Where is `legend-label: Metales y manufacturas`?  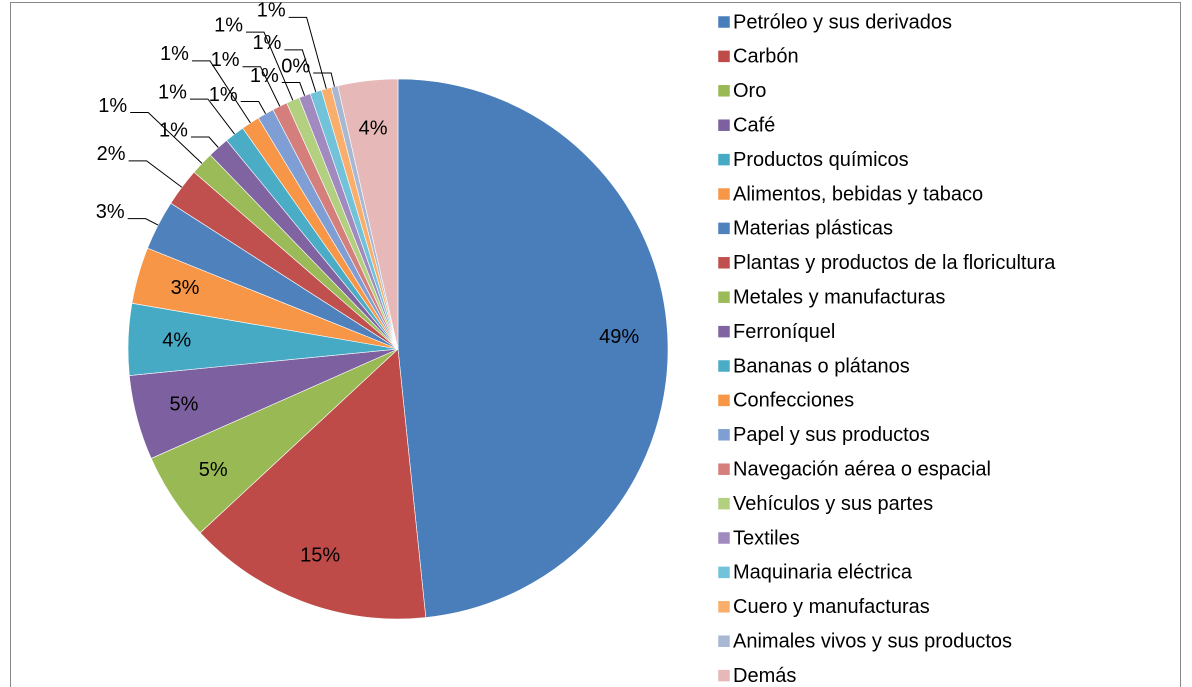
legend-label: Metales y manufacturas is located at coordinates (839, 297).